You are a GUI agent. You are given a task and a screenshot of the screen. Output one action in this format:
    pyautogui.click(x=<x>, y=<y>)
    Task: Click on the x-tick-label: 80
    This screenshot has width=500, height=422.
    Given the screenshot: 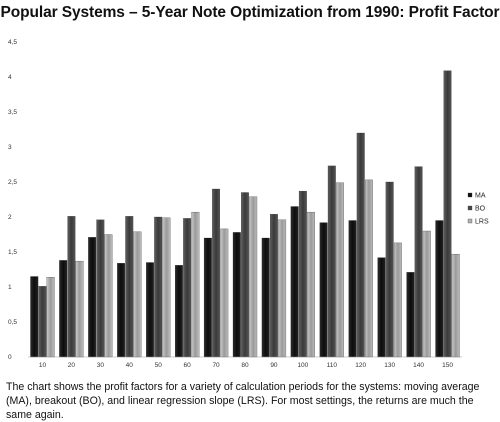 What is the action you would take?
    pyautogui.click(x=245, y=365)
    